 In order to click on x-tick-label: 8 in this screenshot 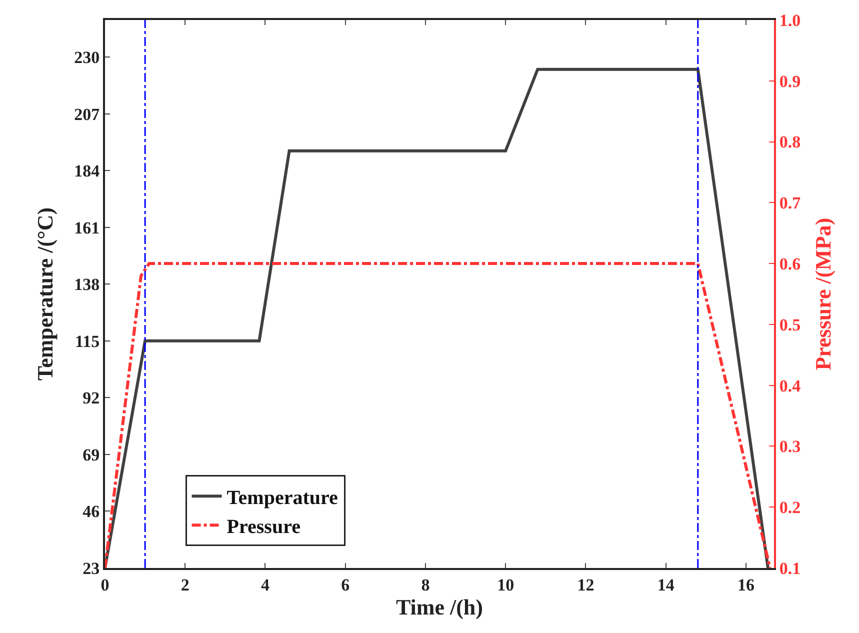, I will do `click(425, 584)`.